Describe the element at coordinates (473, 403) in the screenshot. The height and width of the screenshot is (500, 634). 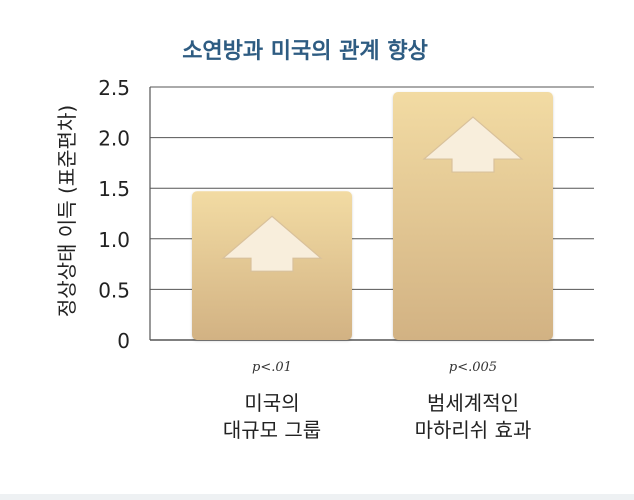
I see `x-category-label-line1: 범세계적인` at that location.